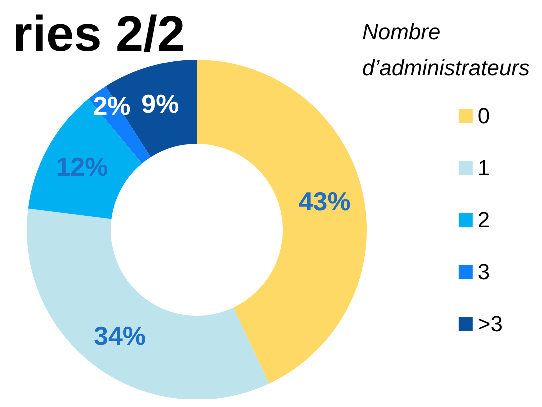 The width and height of the screenshot is (542, 407). What do you see at coordinates (491, 324) in the screenshot?
I see `legend-label: >3` at bounding box center [491, 324].